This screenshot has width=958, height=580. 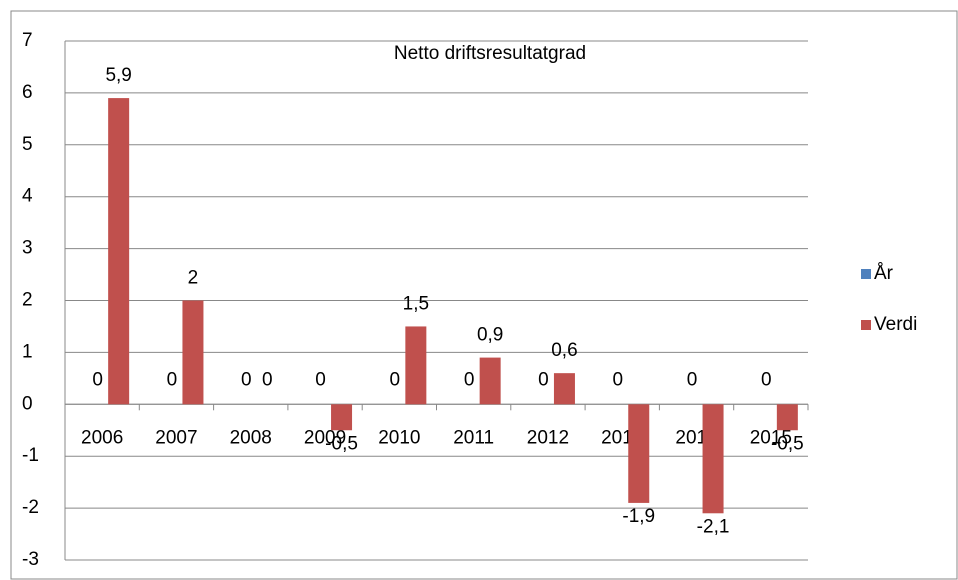 I want to click on data-label: 5,9, so click(x=118, y=75).